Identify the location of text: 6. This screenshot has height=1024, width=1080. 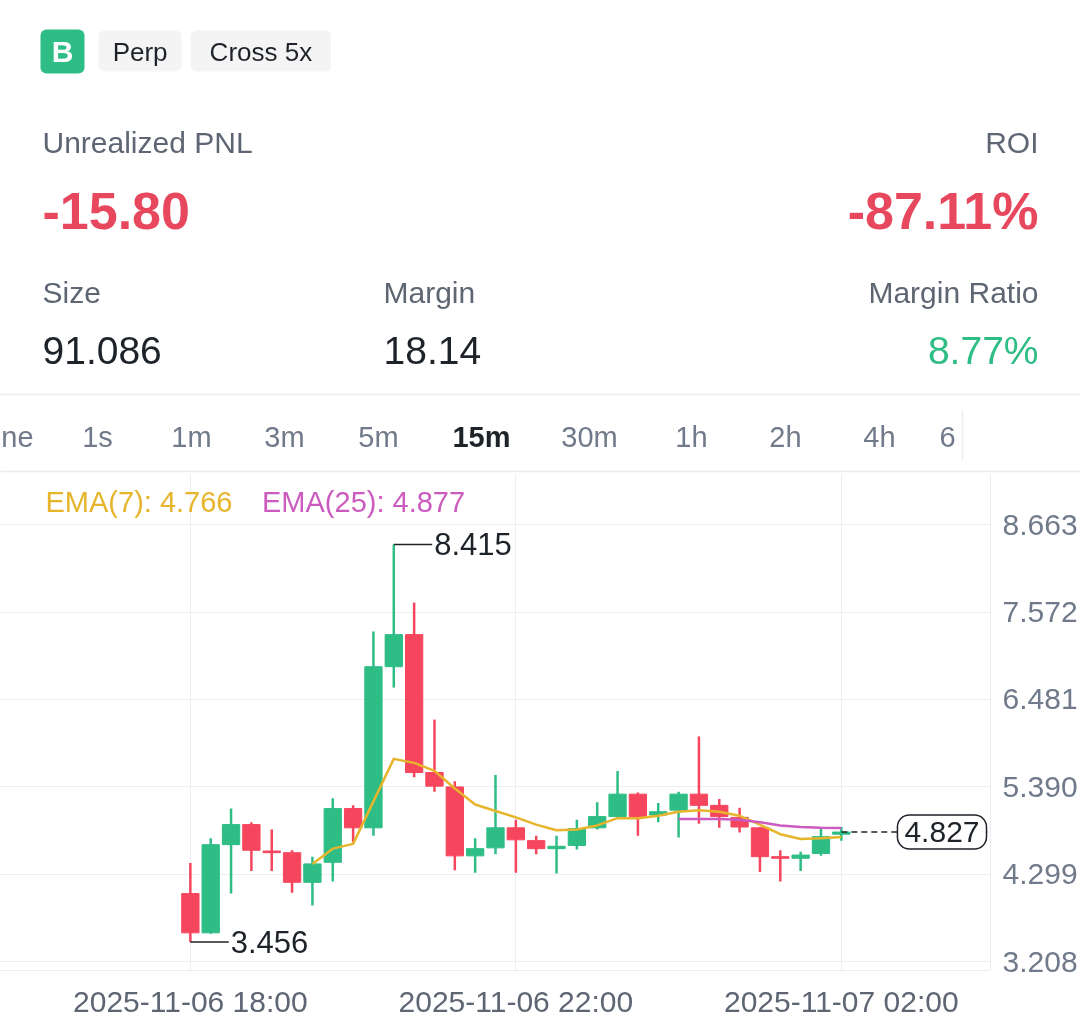
(947, 436).